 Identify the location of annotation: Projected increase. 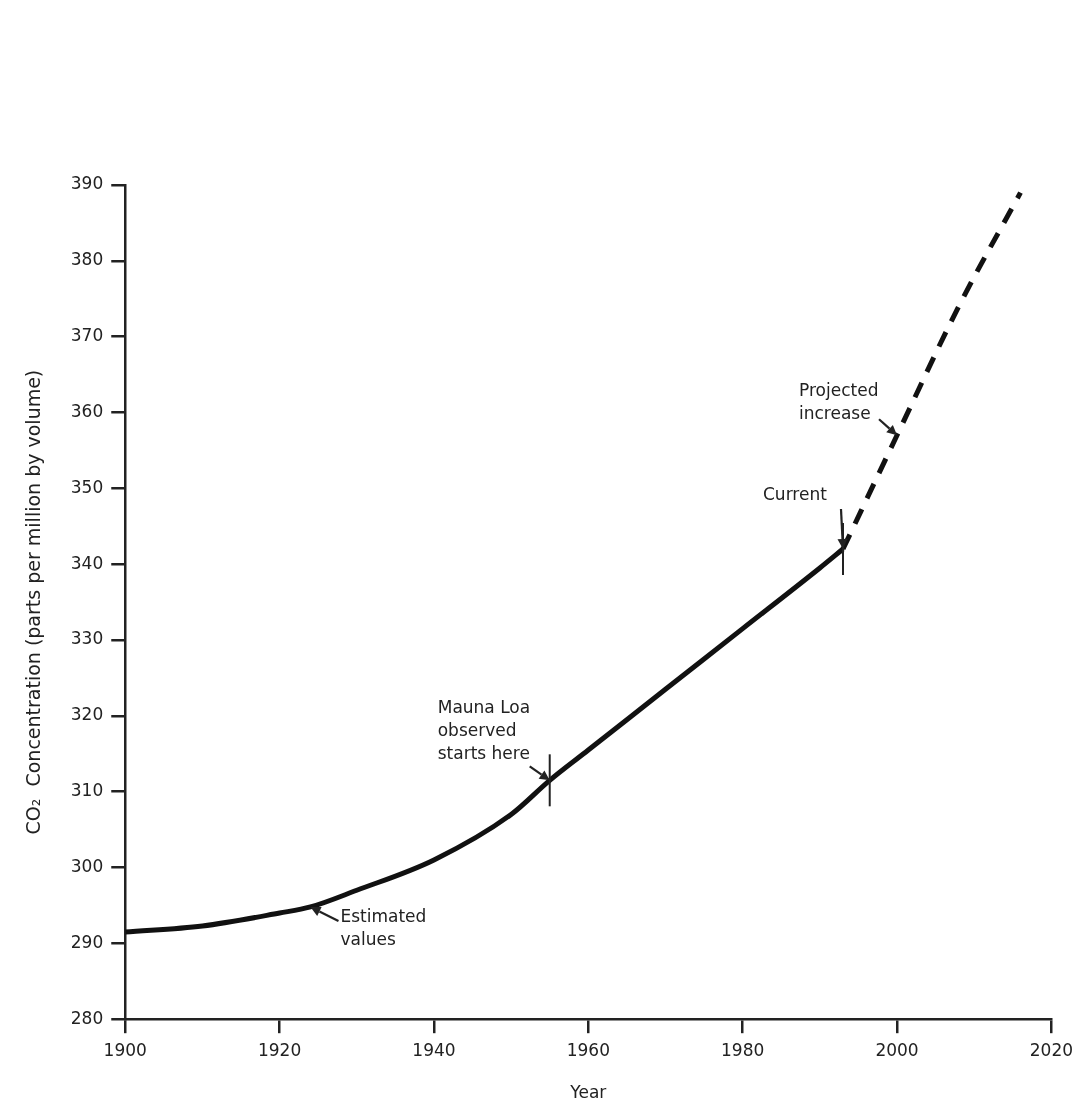
(839, 402).